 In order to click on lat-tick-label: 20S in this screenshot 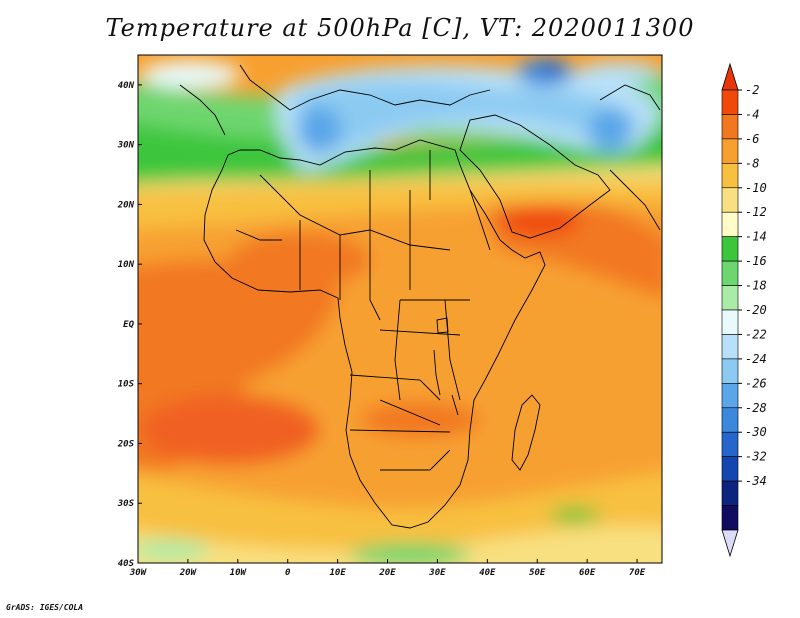, I will do `click(126, 444)`.